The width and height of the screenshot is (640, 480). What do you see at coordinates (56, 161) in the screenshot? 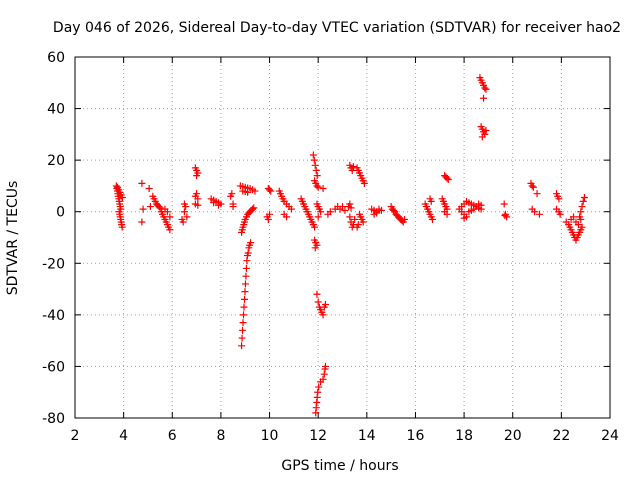
I see `y-tick-label: 20` at bounding box center [56, 161].